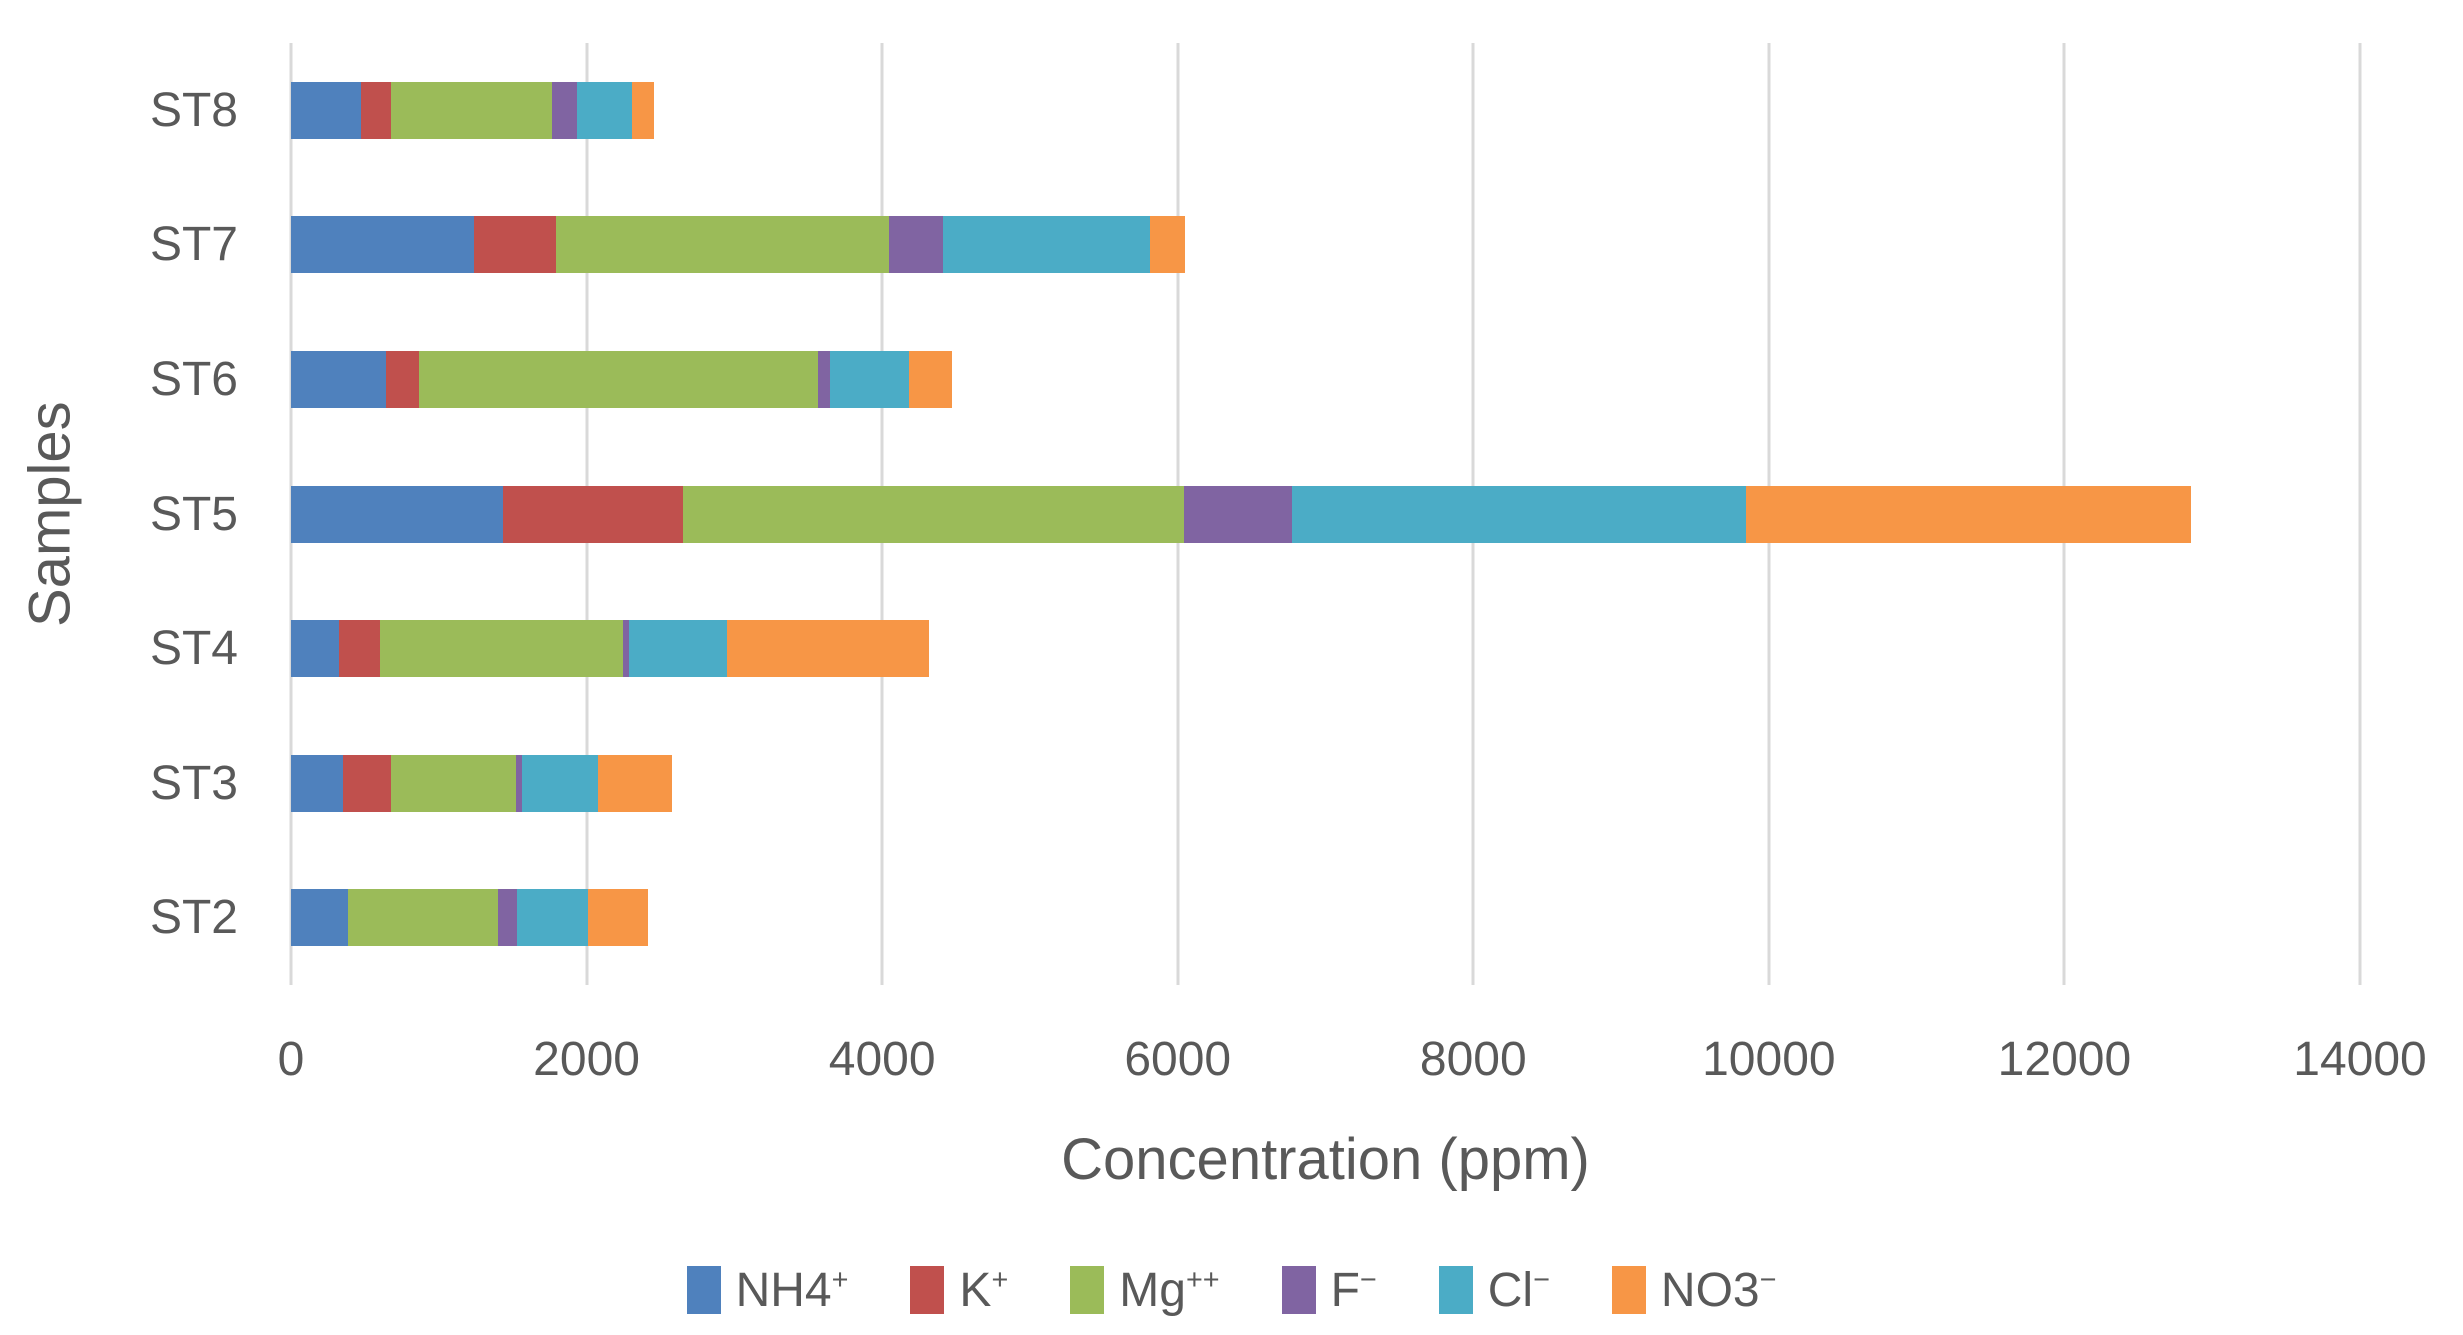 This screenshot has width=2463, height=1335. Describe the element at coordinates (1087, 1290) in the screenshot. I see `legend-swatch-mg` at that location.